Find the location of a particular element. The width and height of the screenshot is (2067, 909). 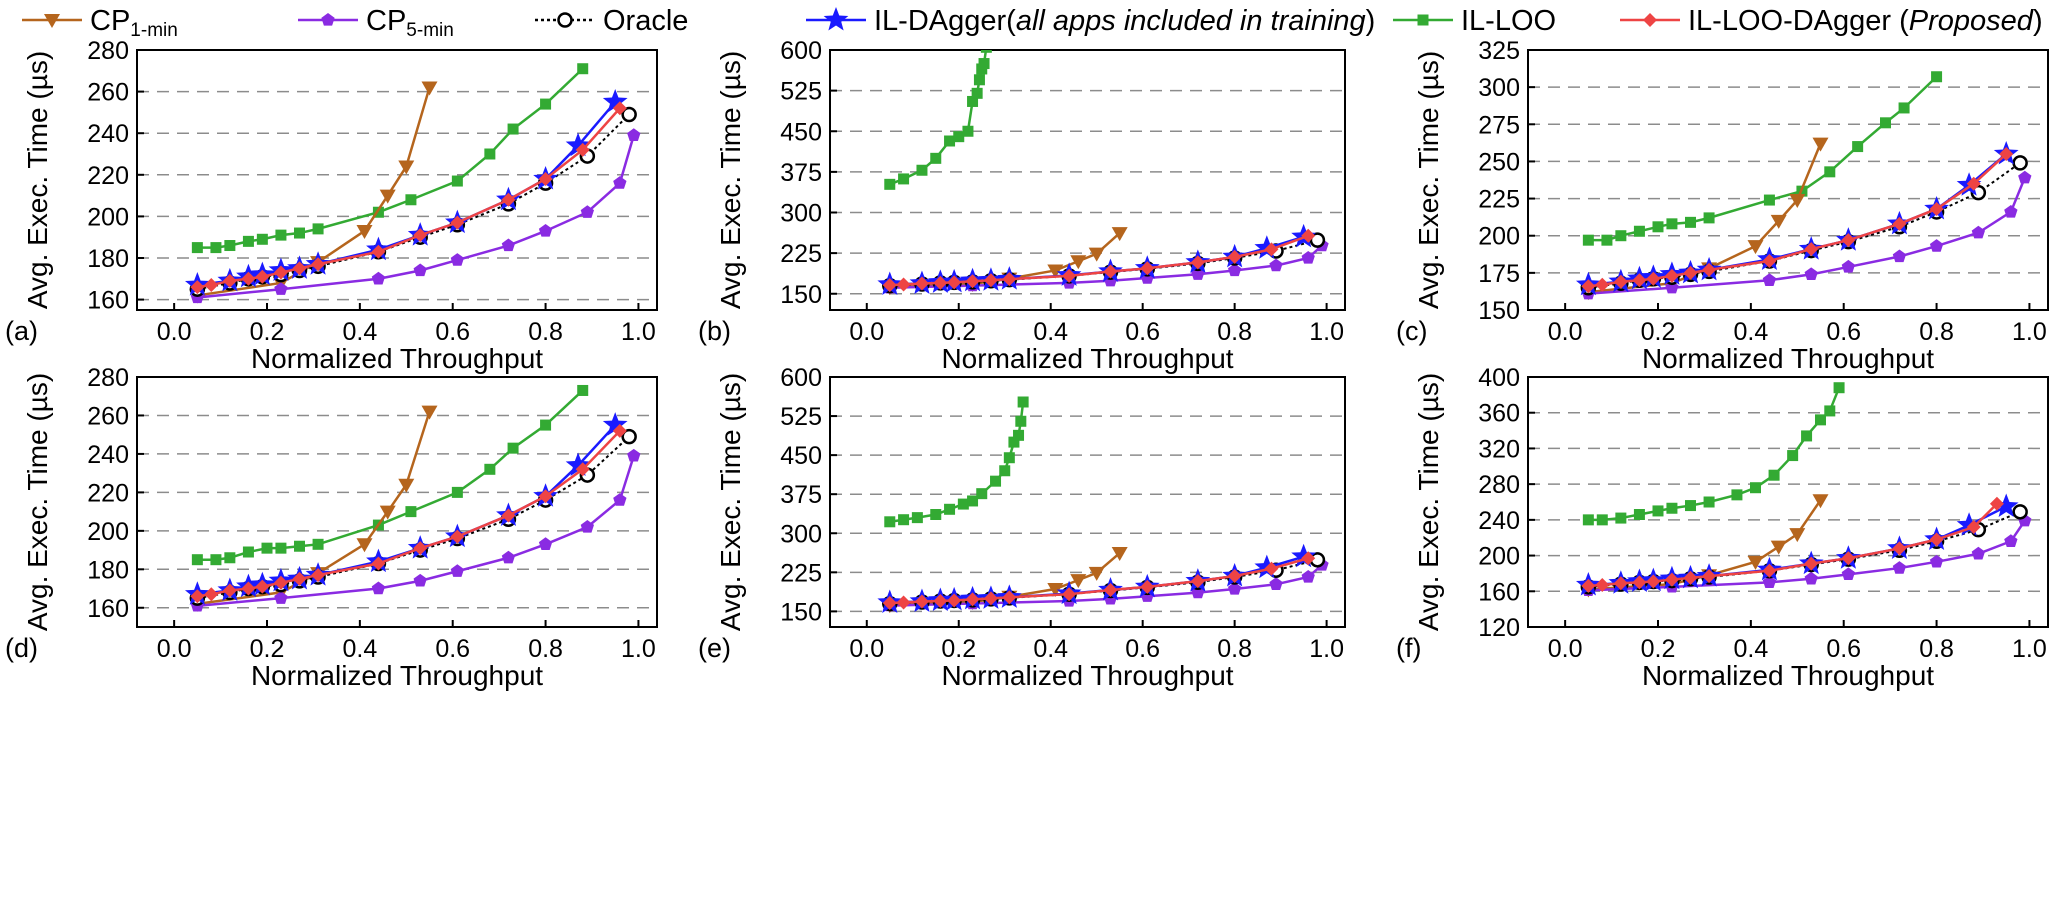

series-line-cp5 is located at coordinates (1807, 236).